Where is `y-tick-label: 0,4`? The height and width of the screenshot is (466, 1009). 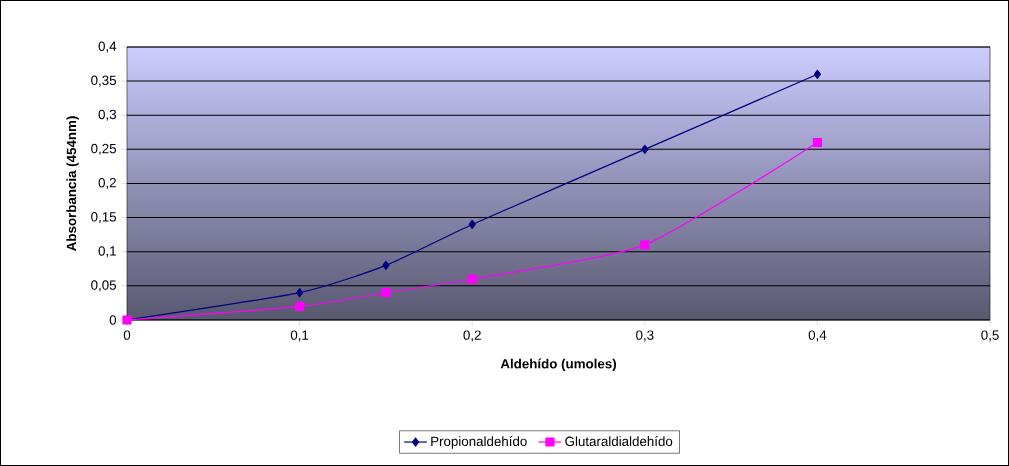 y-tick-label: 0,4 is located at coordinates (107, 47).